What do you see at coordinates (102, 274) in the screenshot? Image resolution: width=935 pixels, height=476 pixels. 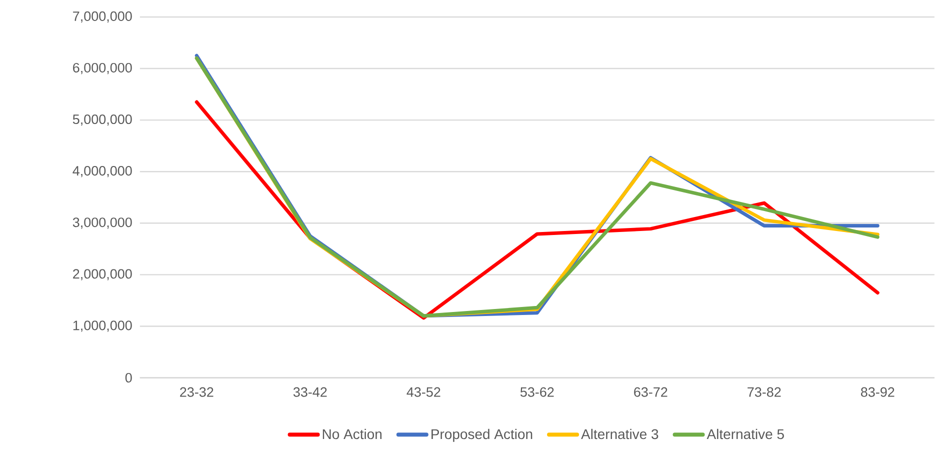 I see `y-tick-label: 2,000,000` at bounding box center [102, 274].